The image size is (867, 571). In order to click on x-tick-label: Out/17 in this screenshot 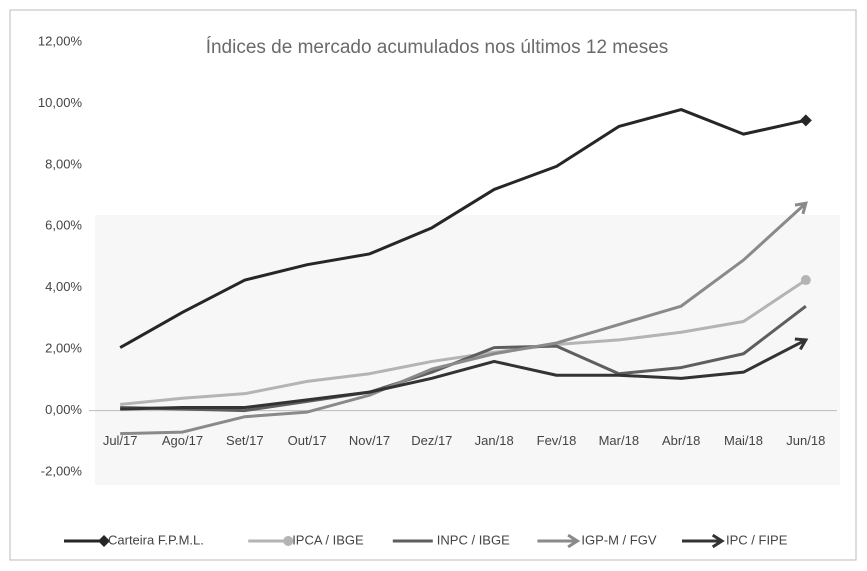, I will do `click(307, 440)`.